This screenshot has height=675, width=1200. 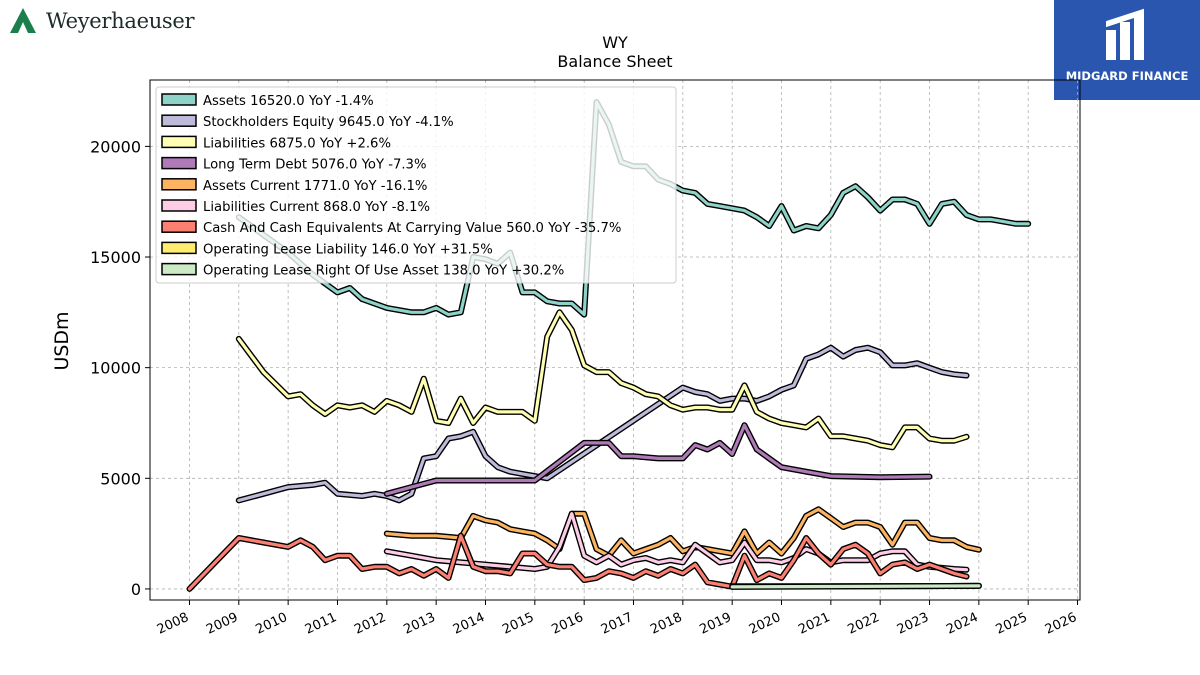 What do you see at coordinates (864, 624) in the screenshot?
I see `x-tick-label: 2022` at bounding box center [864, 624].